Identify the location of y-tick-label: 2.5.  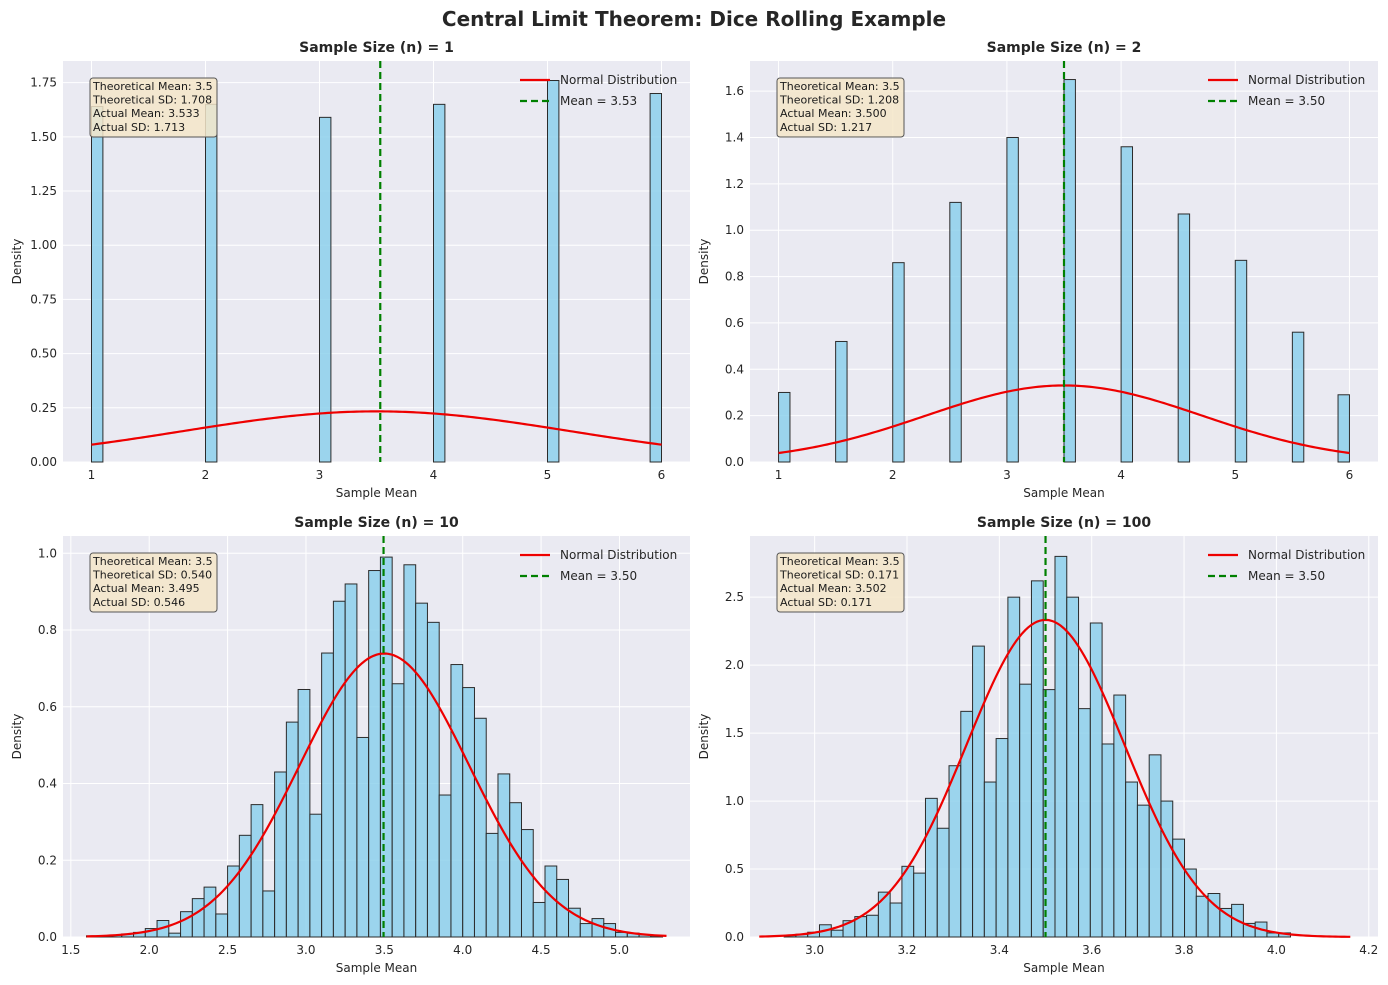
(734, 597).